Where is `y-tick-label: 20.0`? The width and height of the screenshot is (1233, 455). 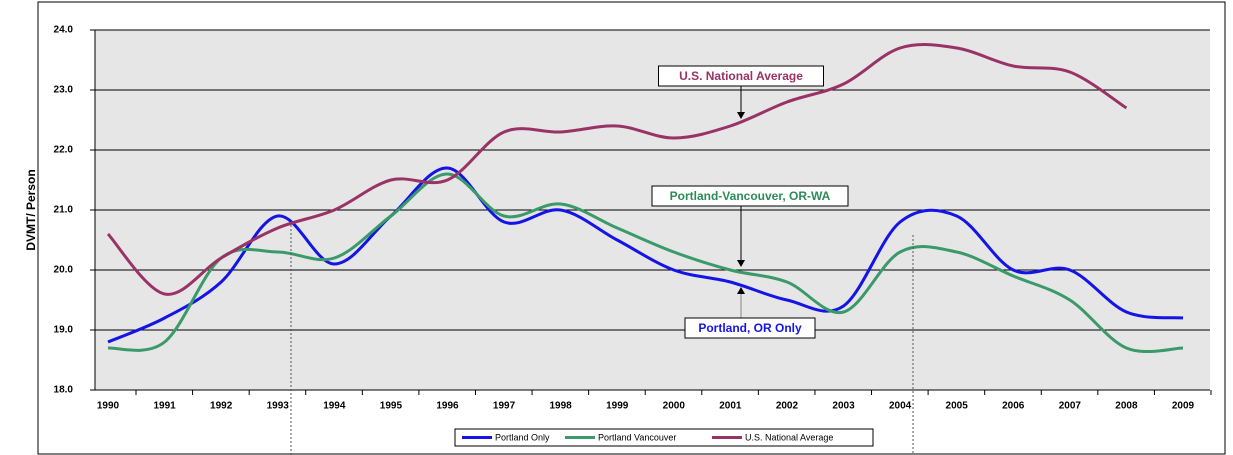
y-tick-label: 20.0 is located at coordinates (64, 270).